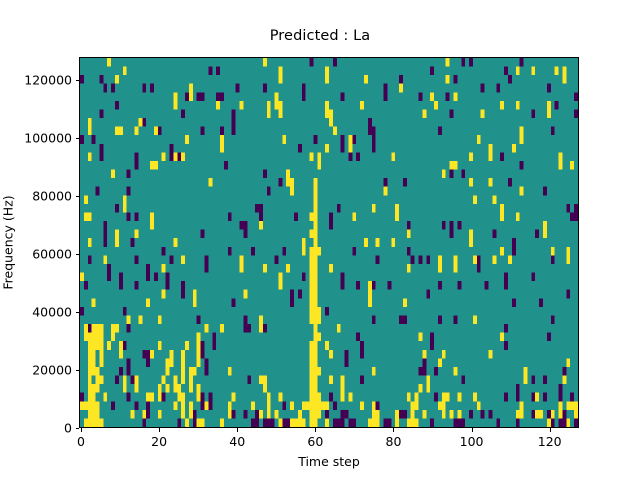 Image resolution: width=640 pixels, height=480 pixels. I want to click on y-tick-label: 100000, so click(48, 138).